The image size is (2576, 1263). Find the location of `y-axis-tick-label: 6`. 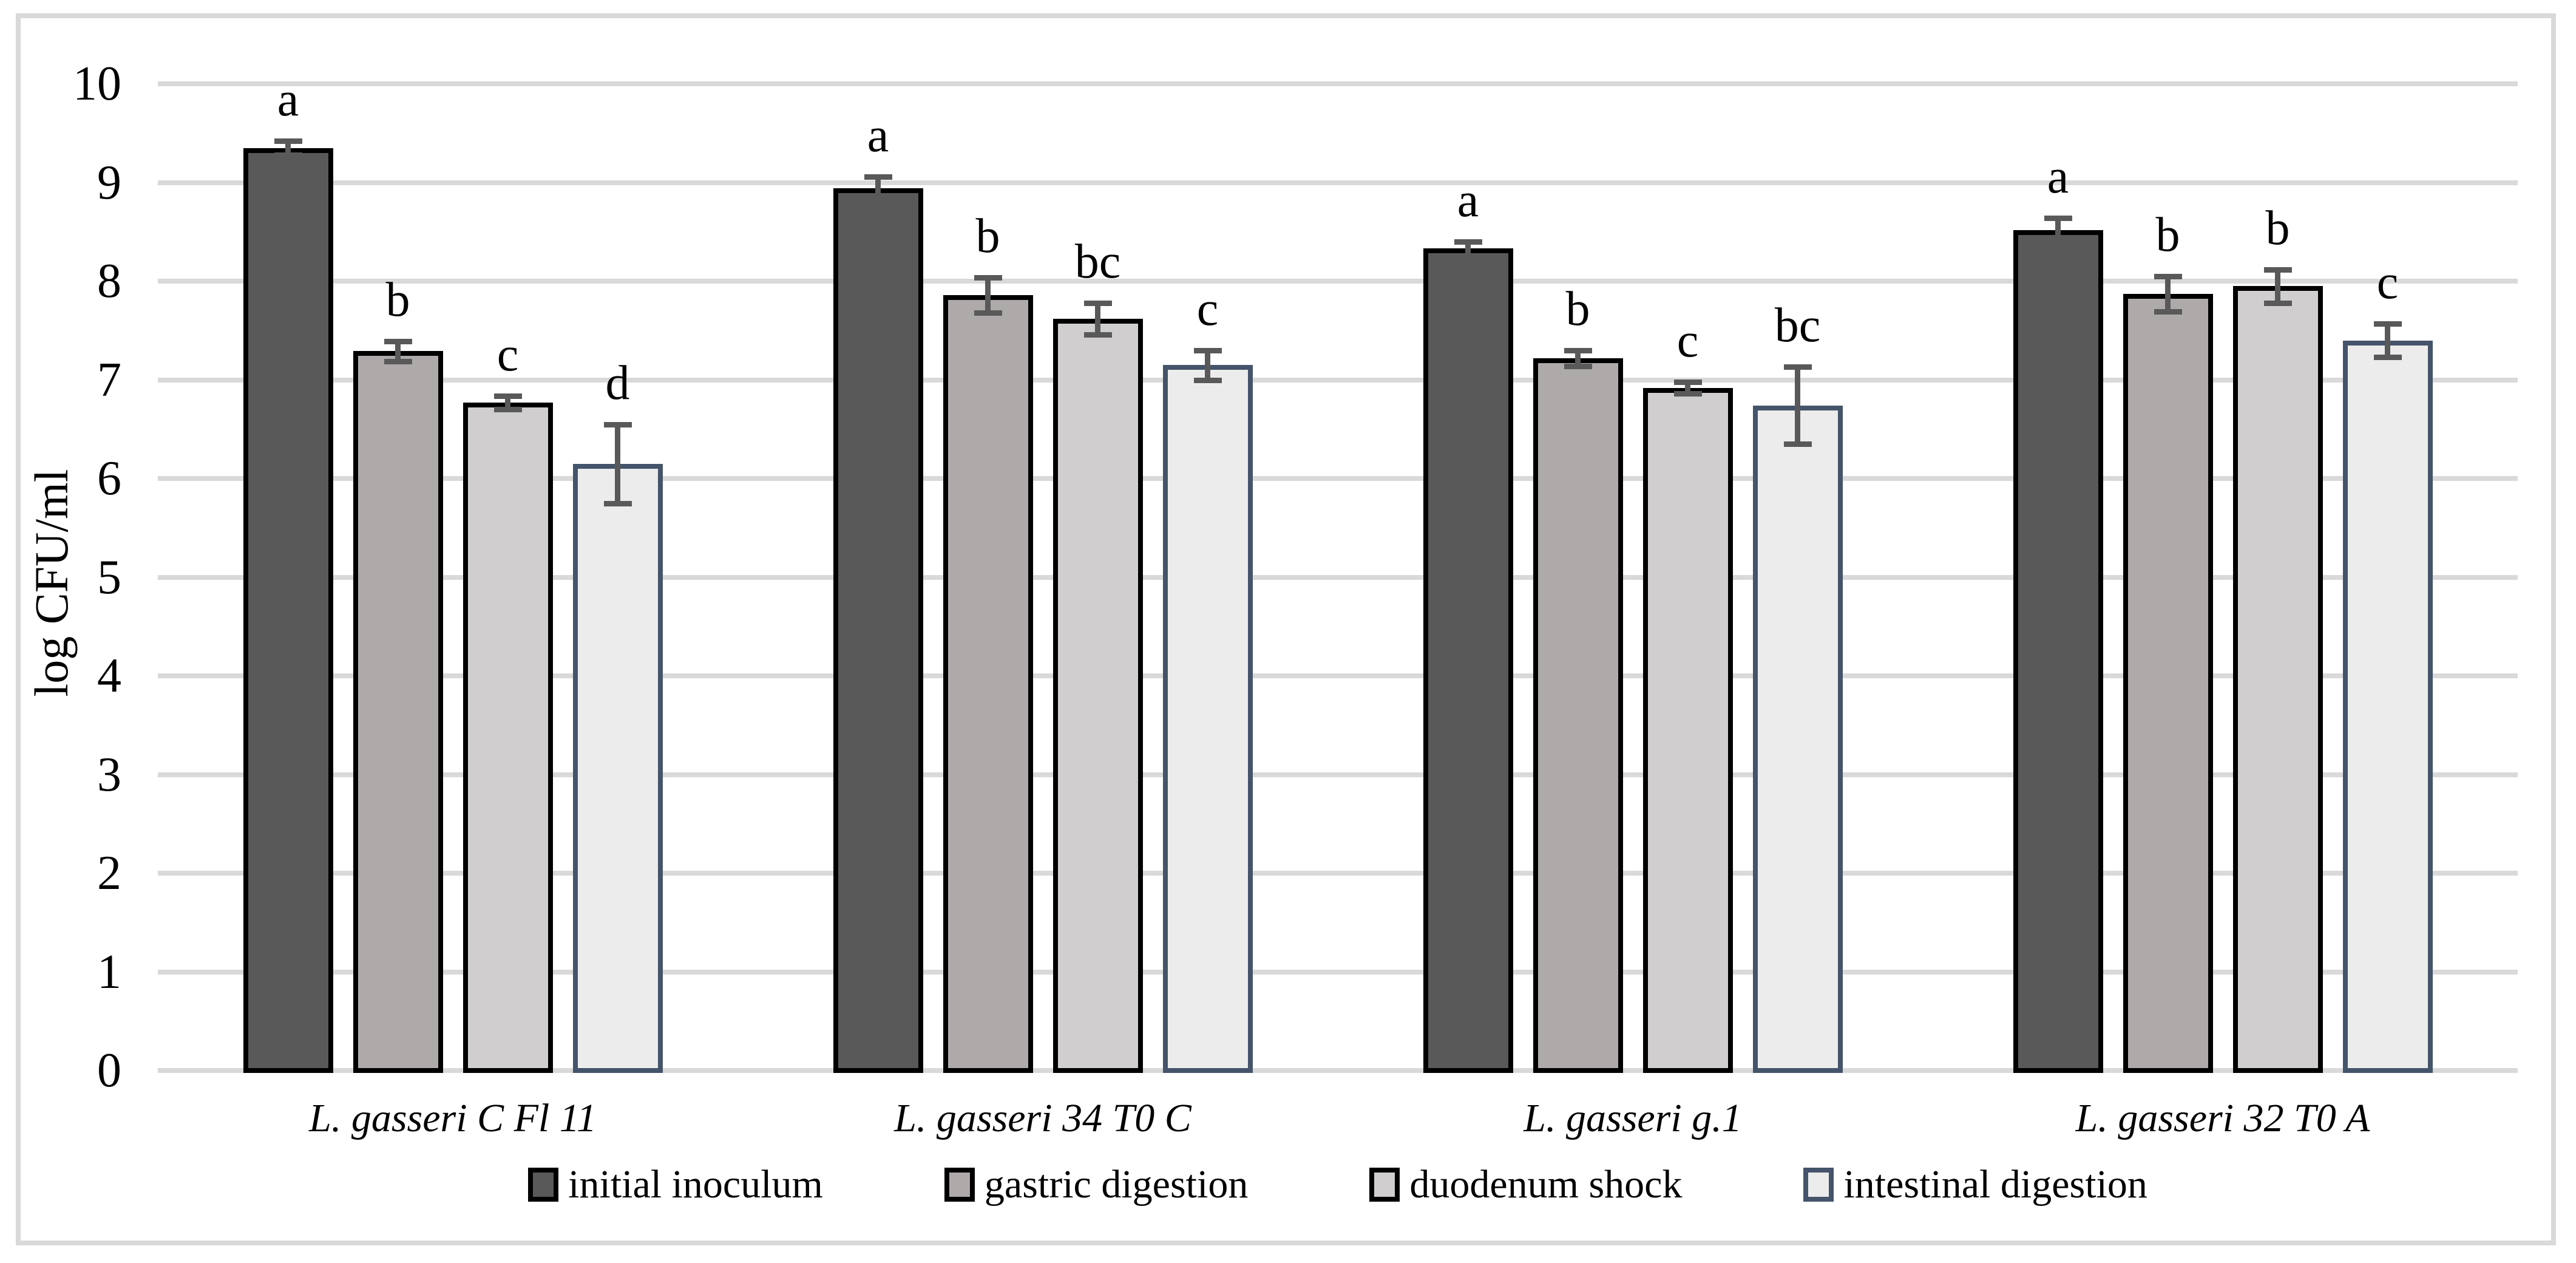

y-axis-tick-label: 6 is located at coordinates (109, 478).